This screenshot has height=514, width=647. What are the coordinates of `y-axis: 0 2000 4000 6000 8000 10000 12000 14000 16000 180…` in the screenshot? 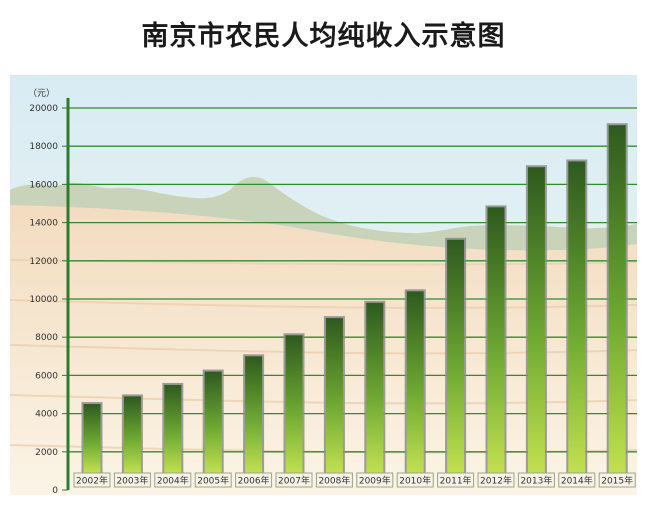 It's located at (49, 297).